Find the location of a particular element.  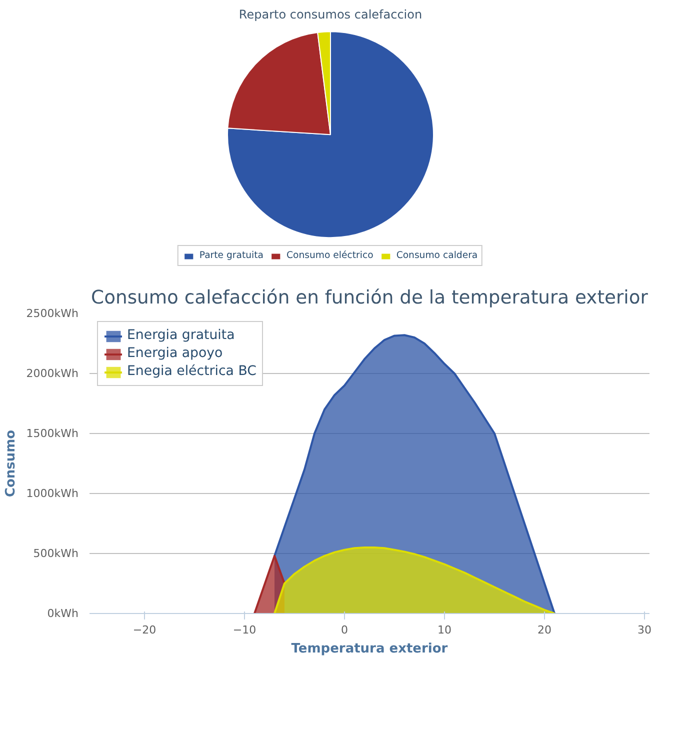

legend-label: Energia apoyo is located at coordinates (175, 353).